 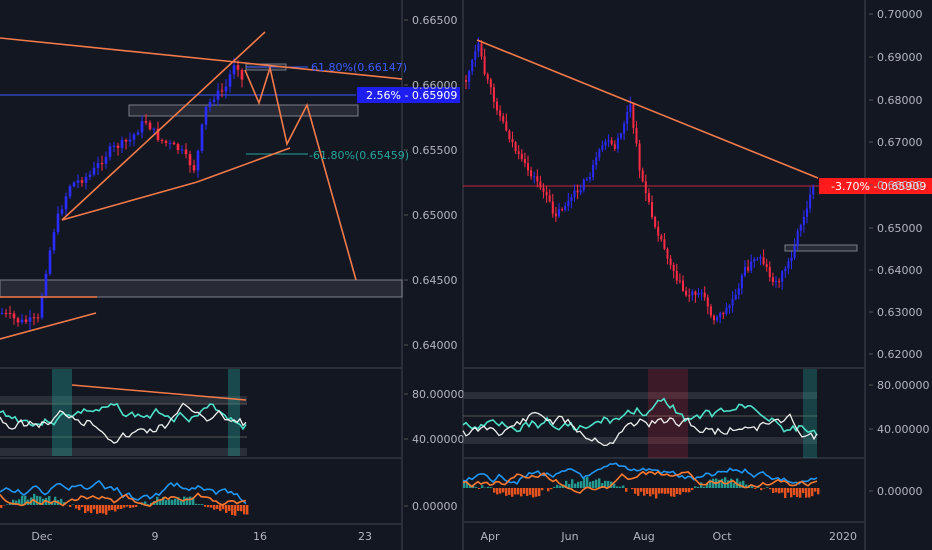 What do you see at coordinates (201, 288) in the screenshot?
I see `left-zone-lower` at bounding box center [201, 288].